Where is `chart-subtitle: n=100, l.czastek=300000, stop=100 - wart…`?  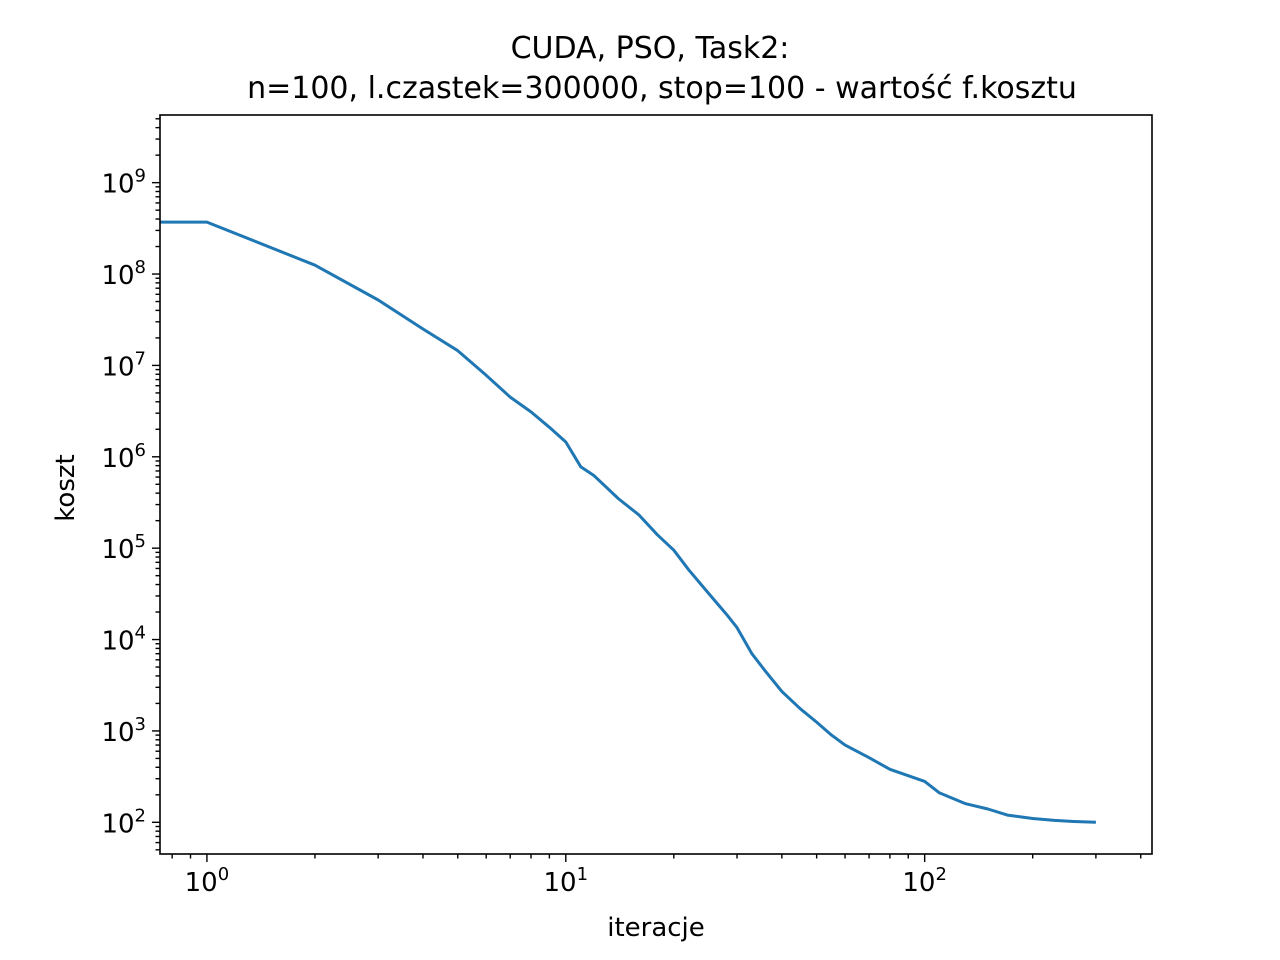 chart-subtitle: n=100, l.czastek=300000, stop=100 - wart… is located at coordinates (662, 88).